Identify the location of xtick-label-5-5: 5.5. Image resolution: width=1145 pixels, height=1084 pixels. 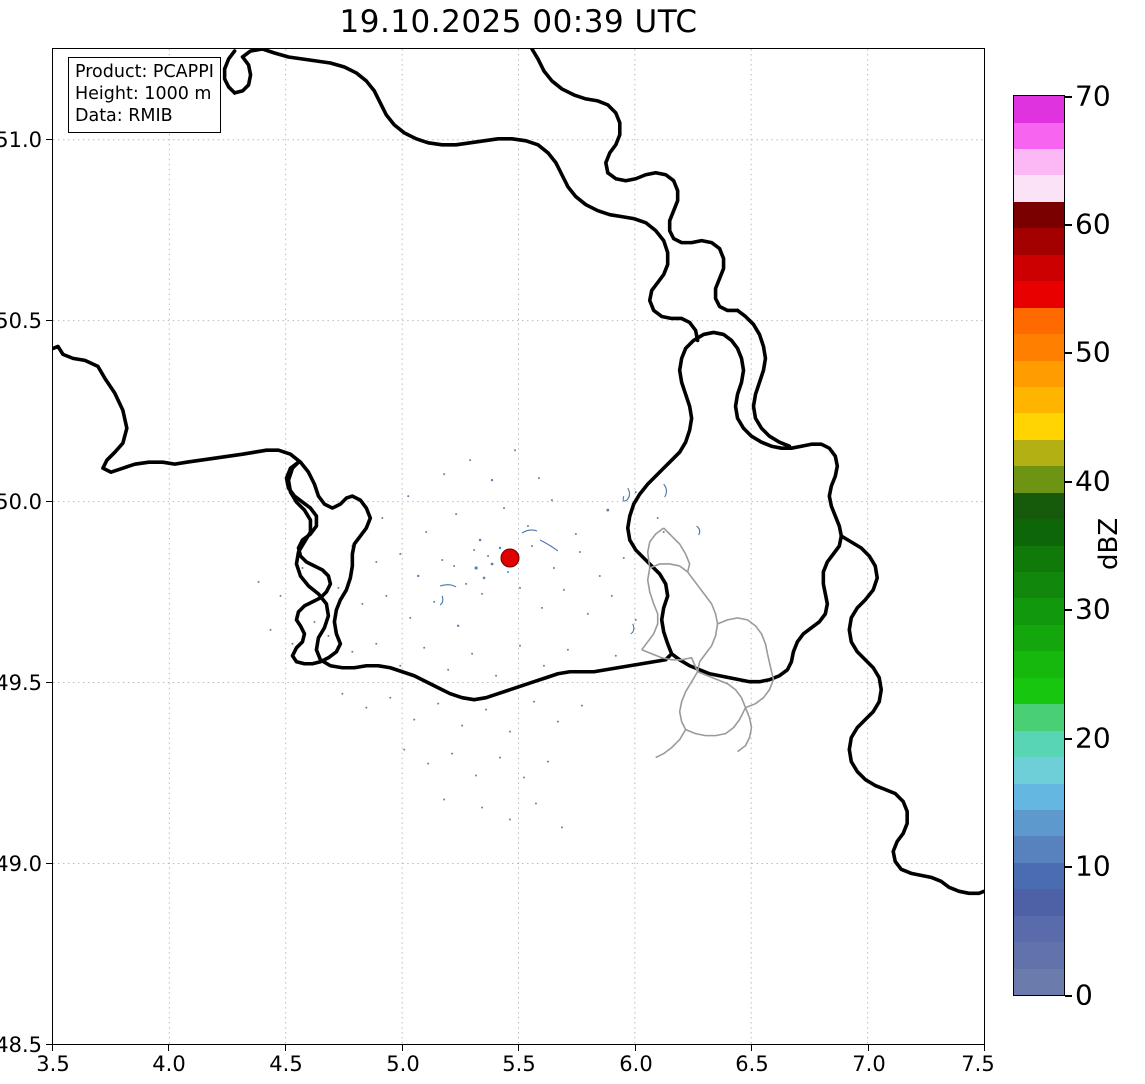
(519, 1064).